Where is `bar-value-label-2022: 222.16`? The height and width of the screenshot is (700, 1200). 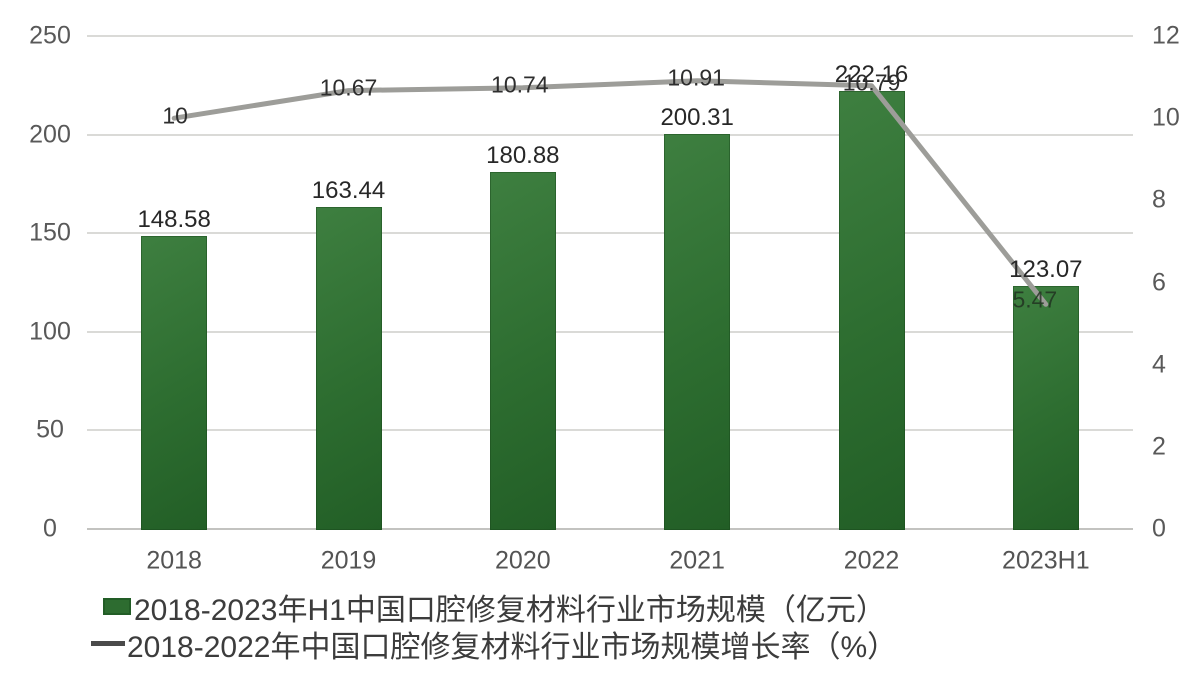 bar-value-label-2022: 222.16 is located at coordinates (871, 74).